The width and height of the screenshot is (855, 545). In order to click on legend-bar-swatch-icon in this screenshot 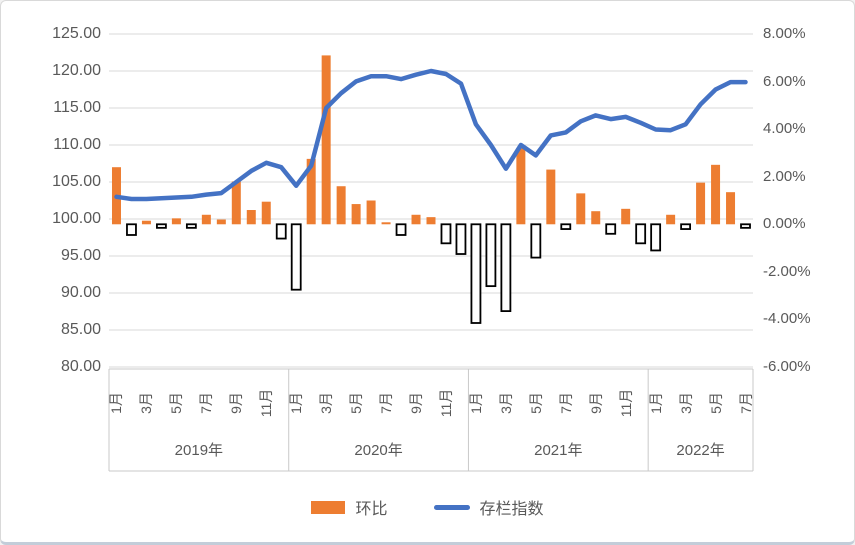, I will do `click(328, 507)`.